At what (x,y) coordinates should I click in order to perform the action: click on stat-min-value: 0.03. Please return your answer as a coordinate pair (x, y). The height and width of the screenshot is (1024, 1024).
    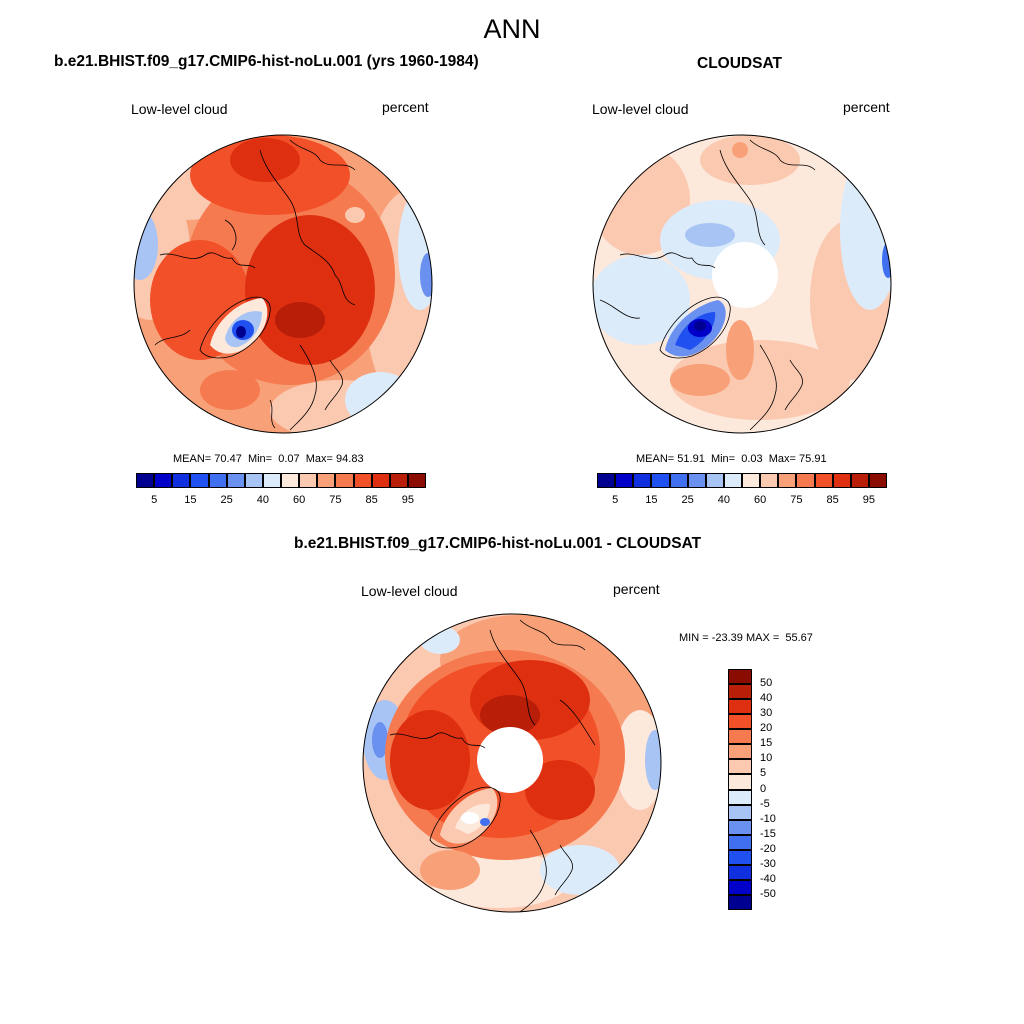
    Looking at the image, I should click on (752, 459).